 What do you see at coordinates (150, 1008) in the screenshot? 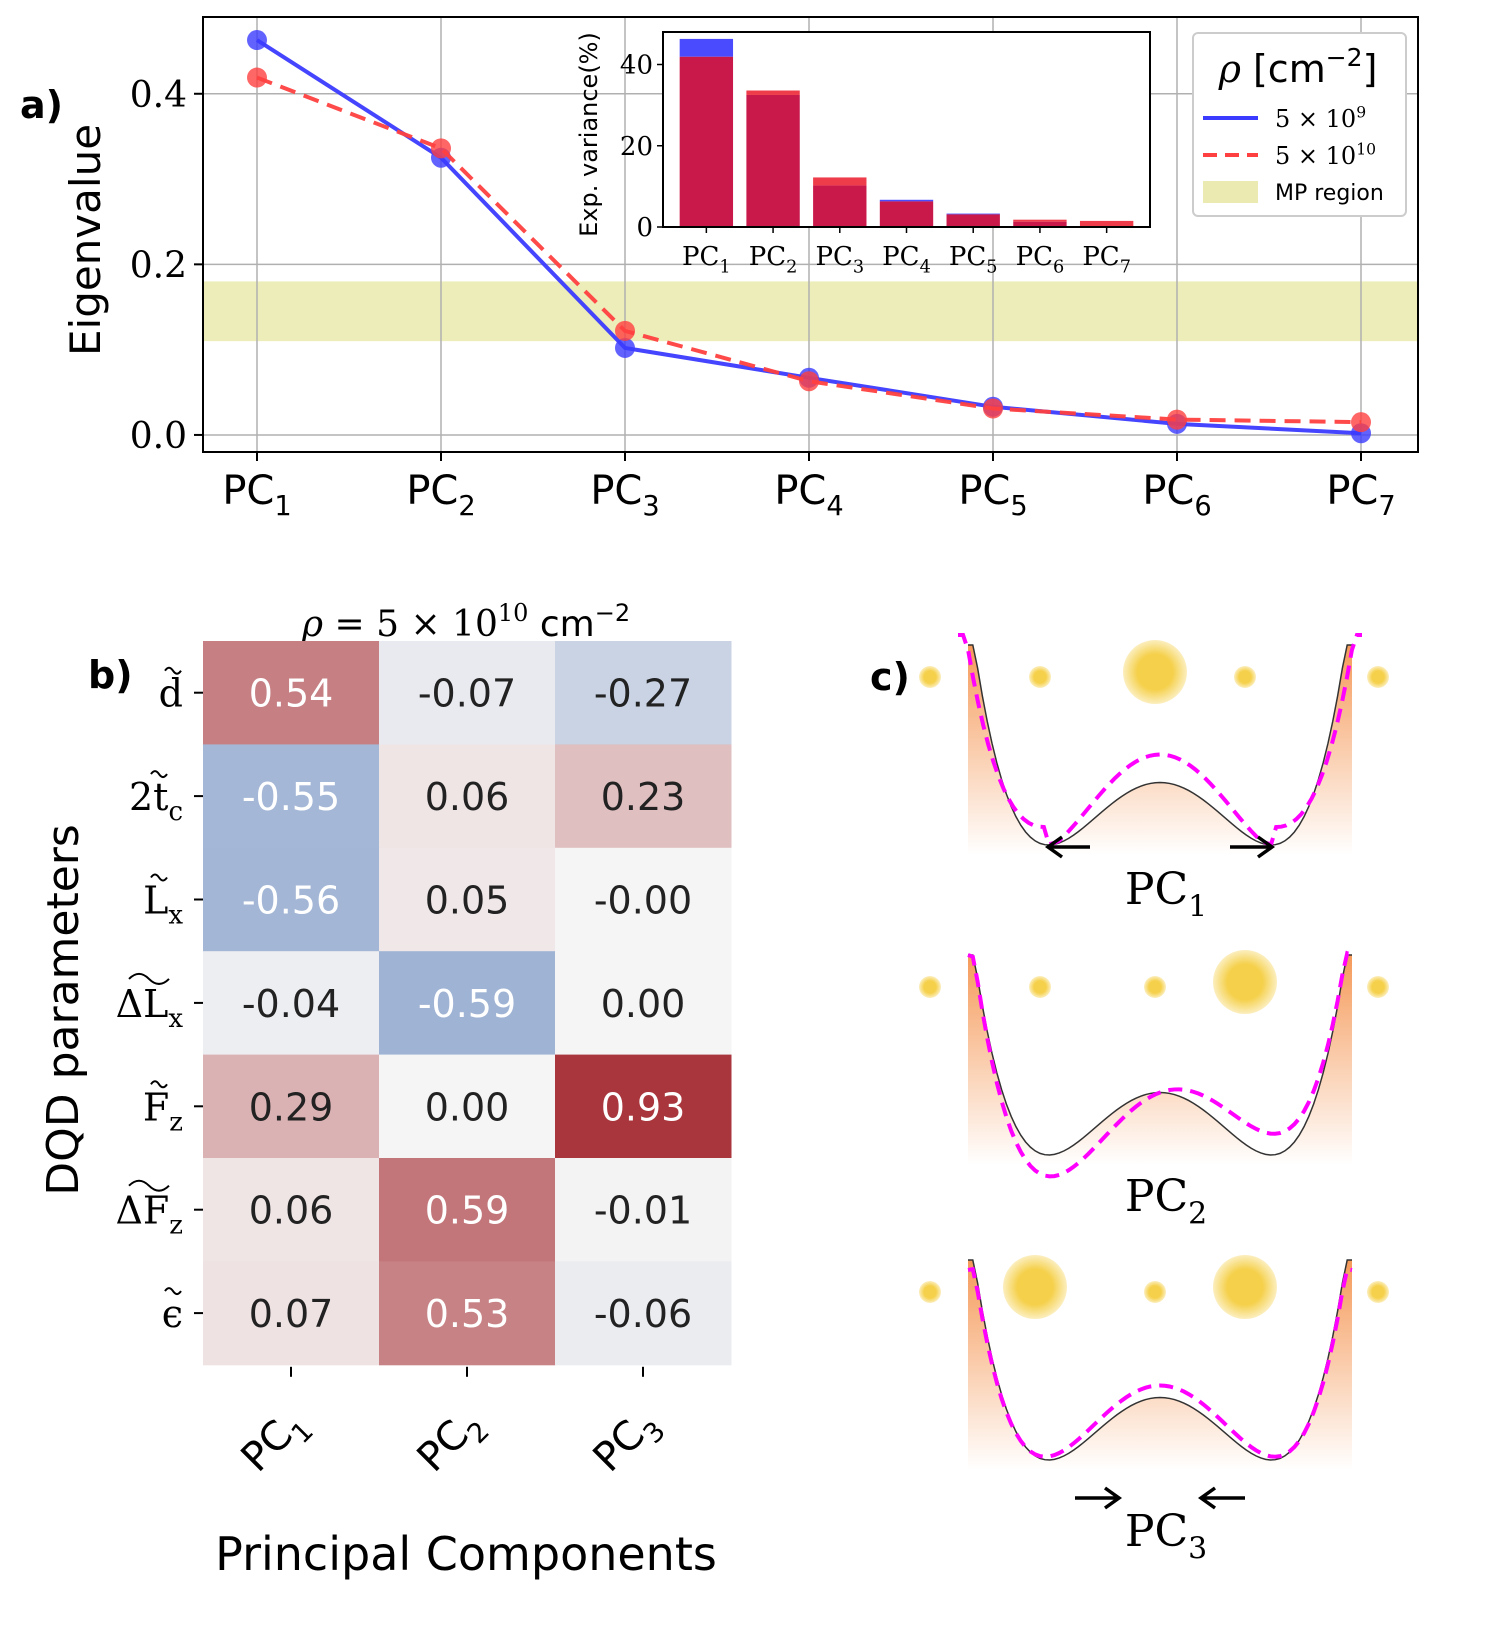
I see `heatmap-row-label: ΔLx` at bounding box center [150, 1008].